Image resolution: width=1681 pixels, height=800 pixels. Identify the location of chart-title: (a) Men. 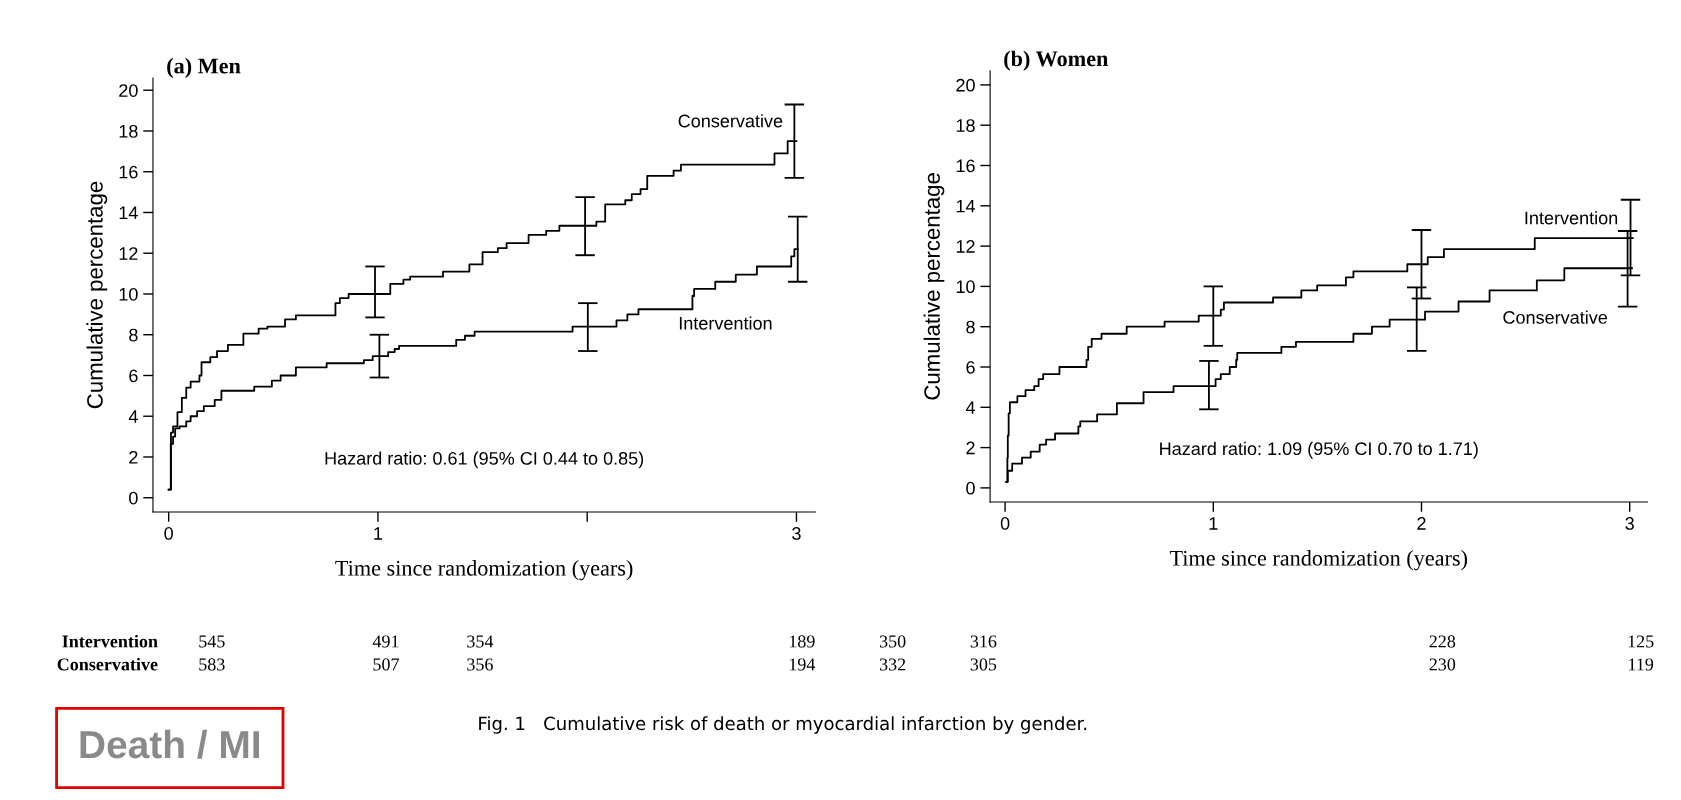
(204, 67).